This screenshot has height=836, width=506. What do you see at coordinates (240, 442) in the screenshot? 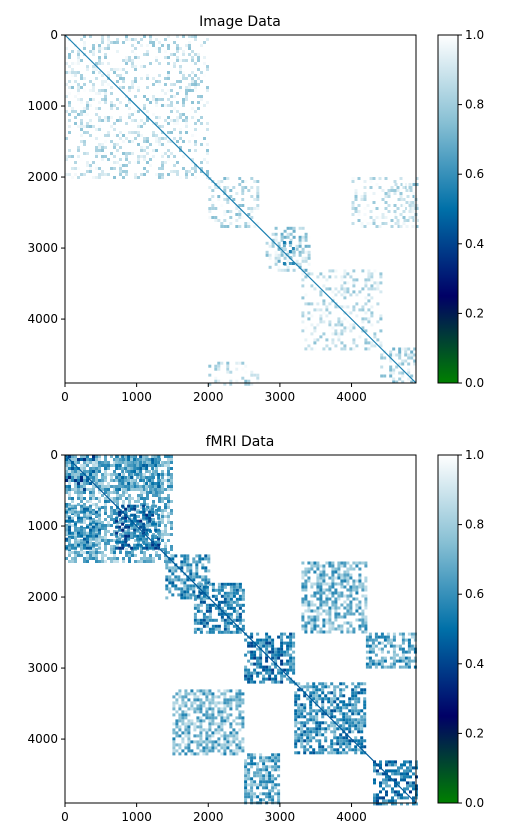
I see `chart-title: fMRI Data` at bounding box center [240, 442].